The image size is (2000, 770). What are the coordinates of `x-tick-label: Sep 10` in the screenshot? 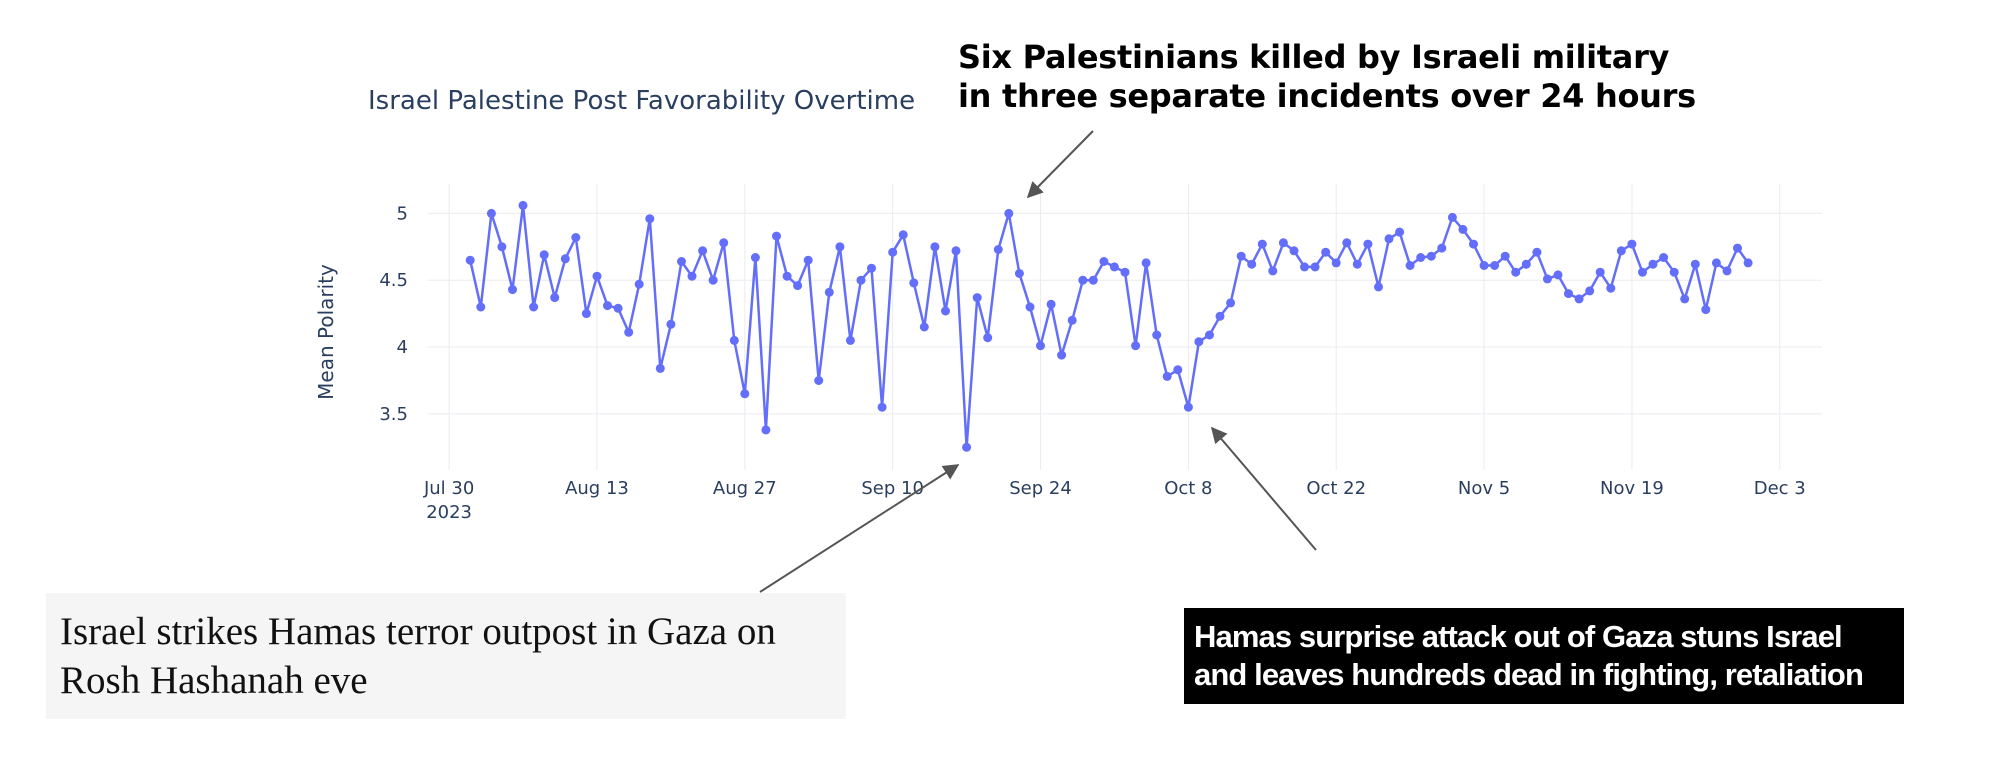 It's located at (892, 488).